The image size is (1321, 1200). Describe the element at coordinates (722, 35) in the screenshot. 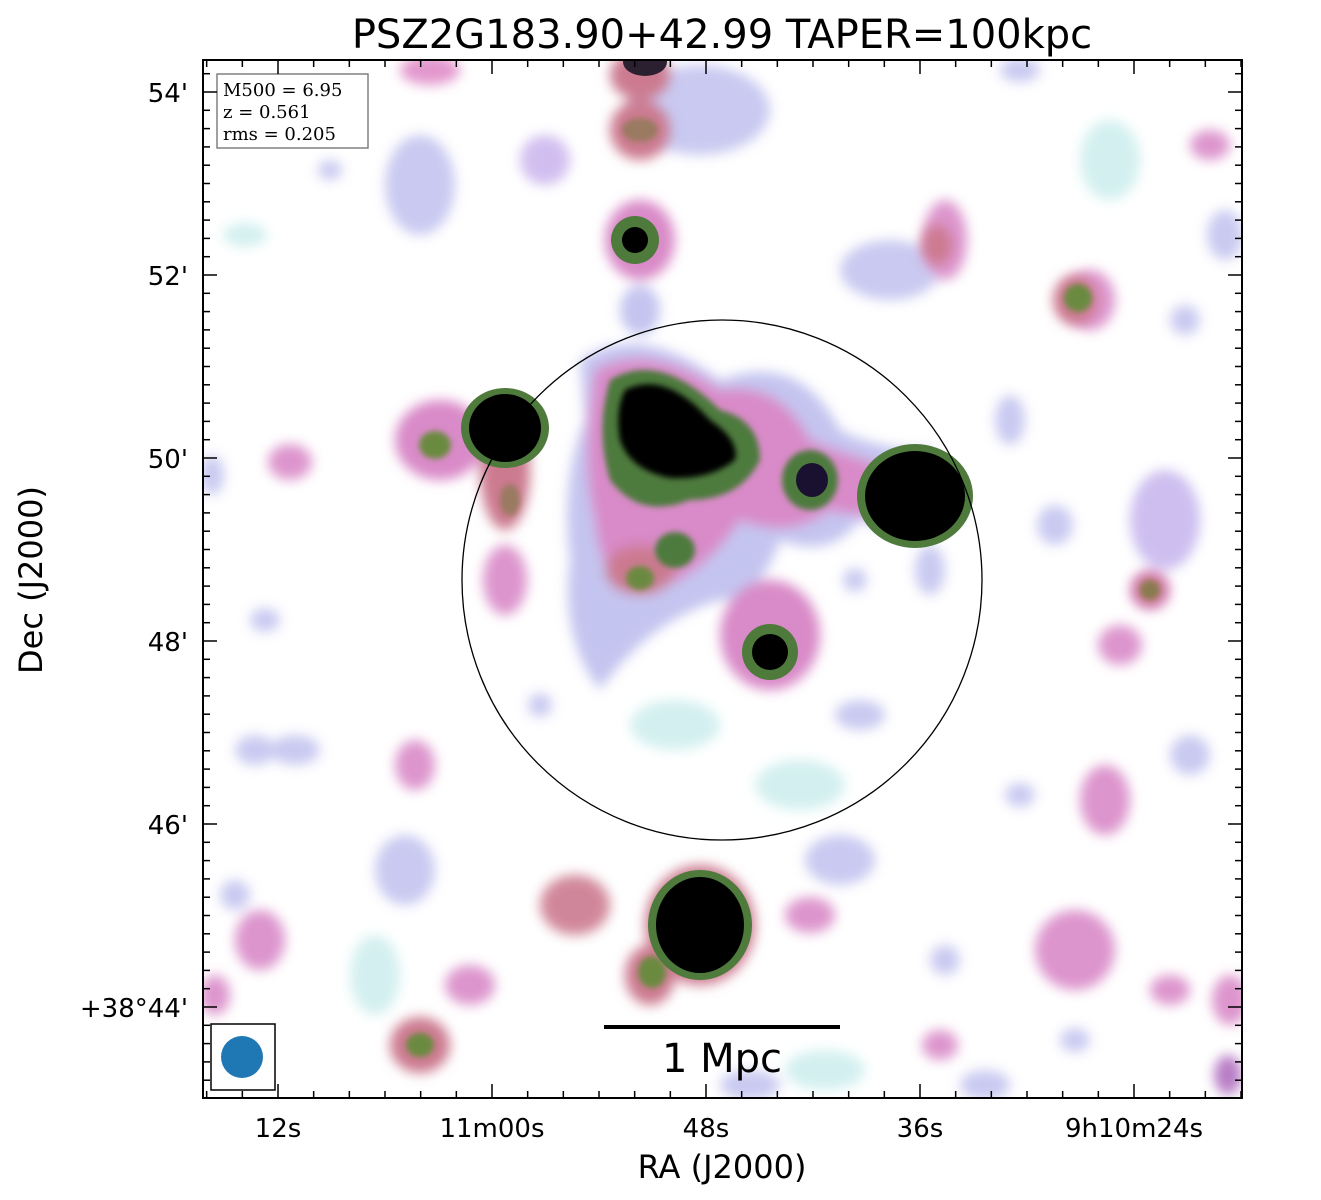

I see `plot-title: PSZ2G183.90+42.99 TAPER=100kpc` at that location.